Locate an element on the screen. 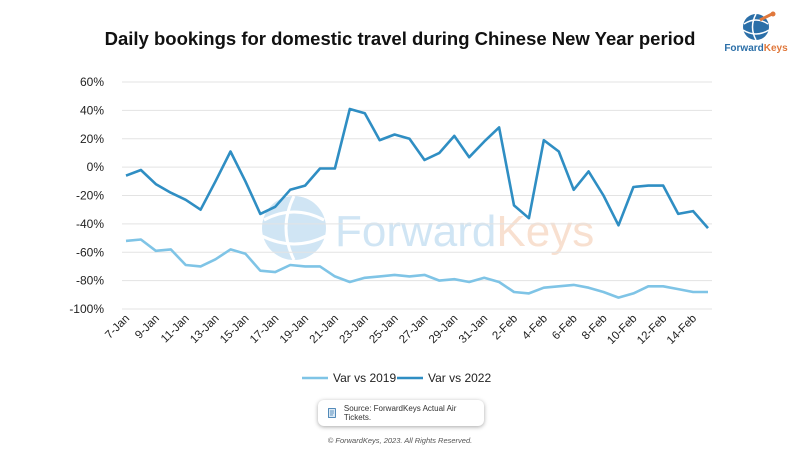 The height and width of the screenshot is (450, 800). logo-wordmark: ForwardKeys is located at coordinates (756, 48).